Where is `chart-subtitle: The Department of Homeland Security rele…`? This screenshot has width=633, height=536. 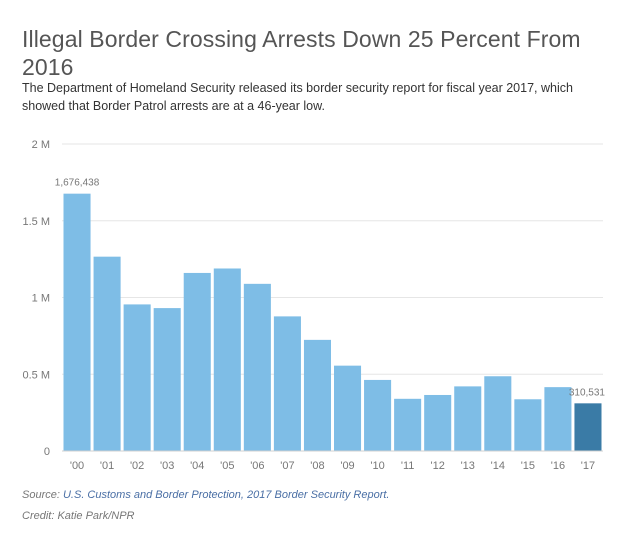
chart-subtitle: The Department of Homeland Security rele… is located at coordinates (297, 97).